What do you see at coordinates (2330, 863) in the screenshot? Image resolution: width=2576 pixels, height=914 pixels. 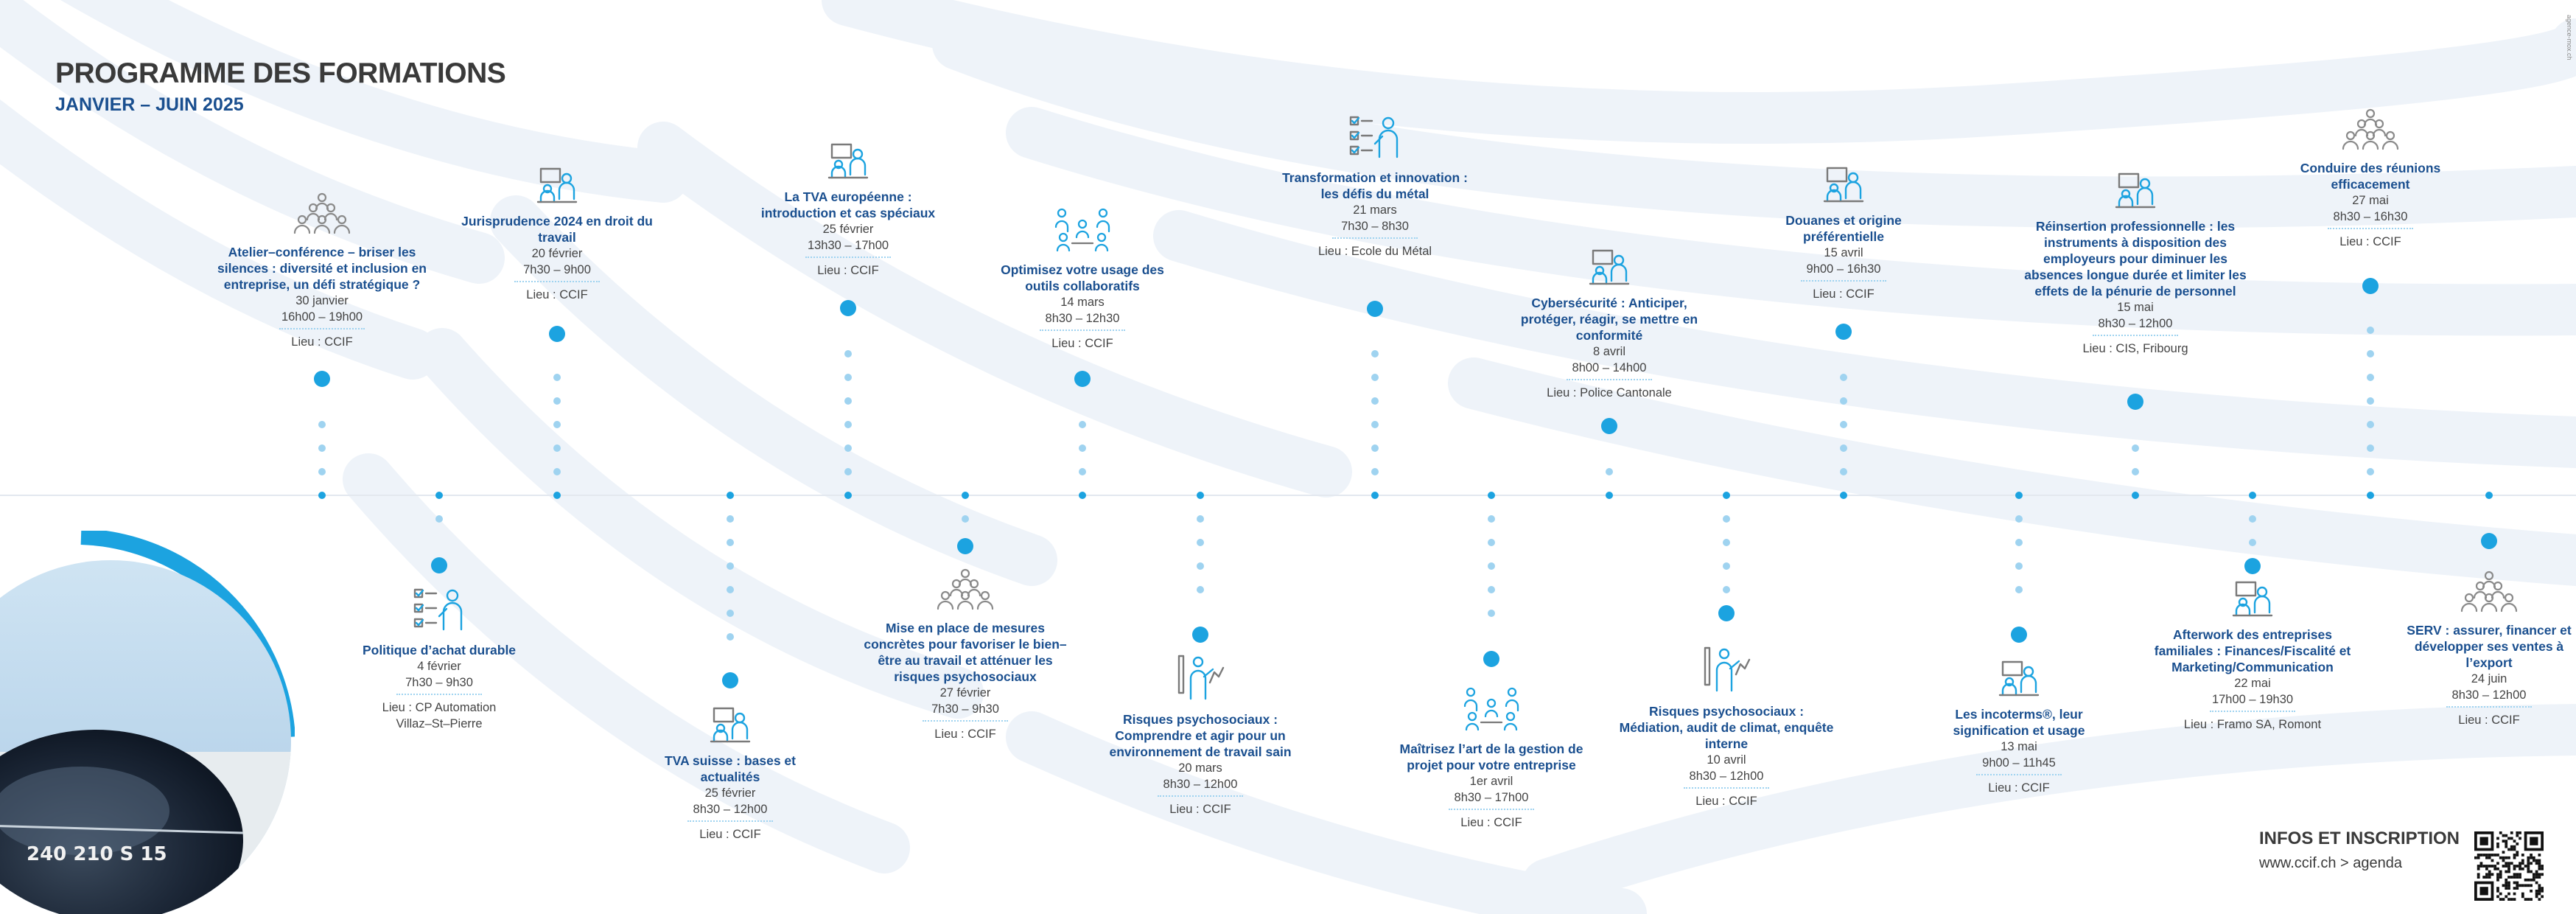 I see `info-url: www.ccif.ch > agenda` at bounding box center [2330, 863].